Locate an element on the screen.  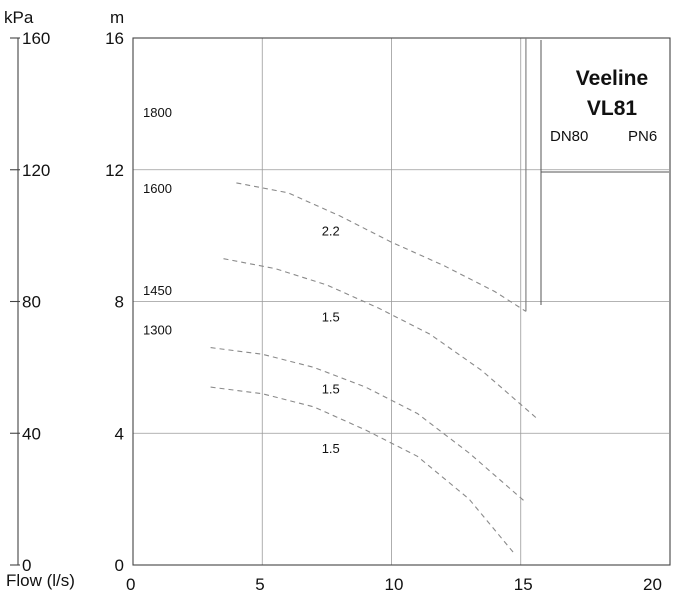
m-tick-label-16: 16 is located at coordinates (114, 38).